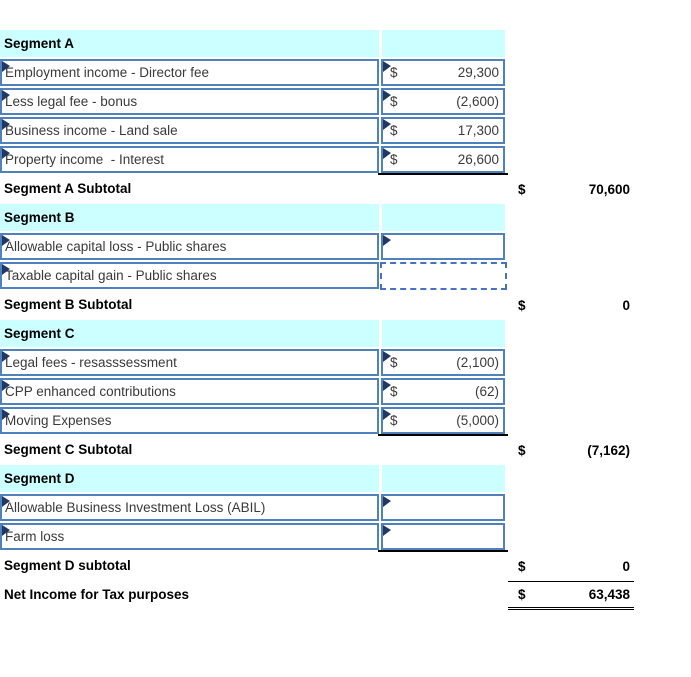 The width and height of the screenshot is (691, 677). What do you see at coordinates (189, 391) in the screenshot?
I see `cpp-contributions-label-cell: CPP enhanced contributions` at bounding box center [189, 391].